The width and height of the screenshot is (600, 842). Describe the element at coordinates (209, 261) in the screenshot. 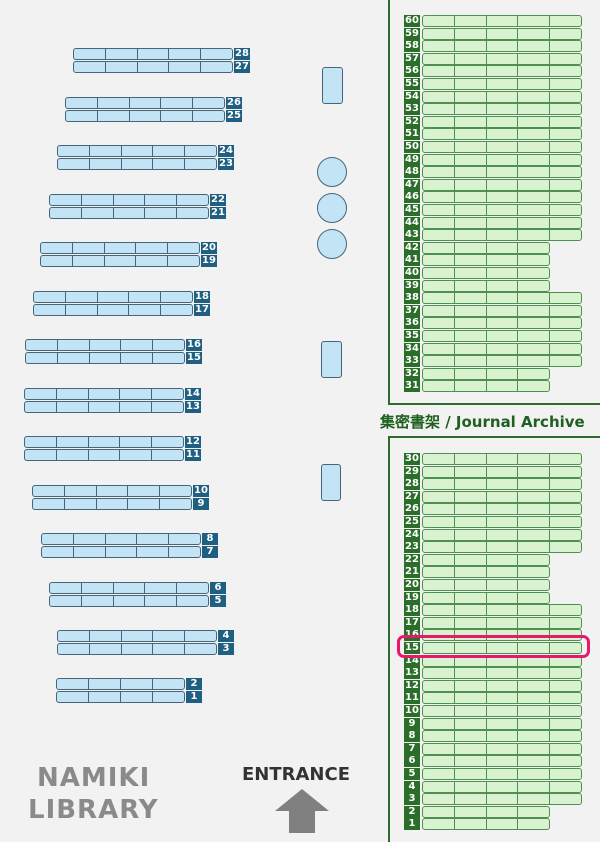

I see `shelf-number-label: 19` at that location.